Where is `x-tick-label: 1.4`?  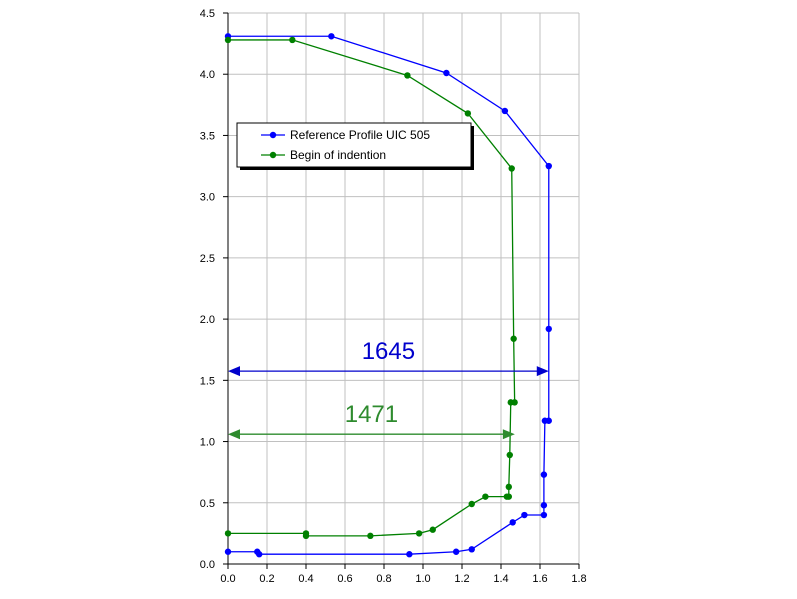 x-tick-label: 1.4 is located at coordinates (500, 579).